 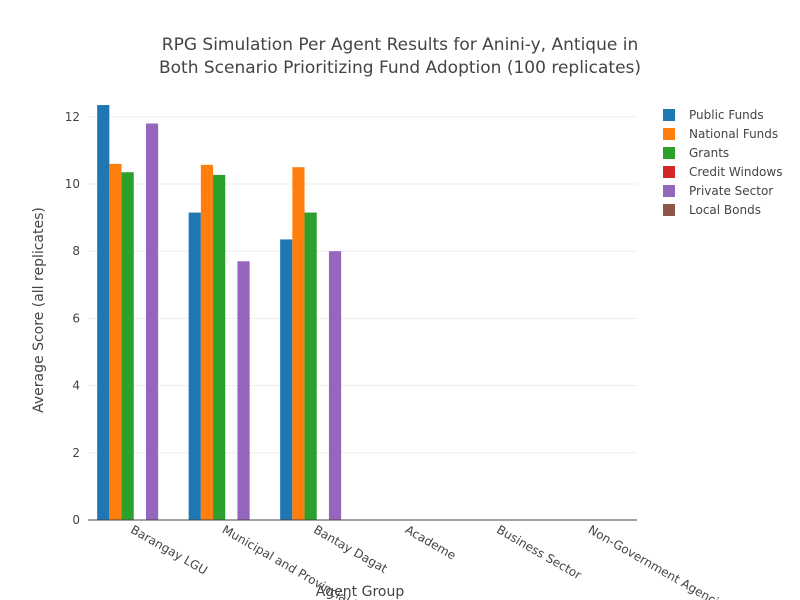 I want to click on y-tick-label: 6, so click(x=76, y=318).